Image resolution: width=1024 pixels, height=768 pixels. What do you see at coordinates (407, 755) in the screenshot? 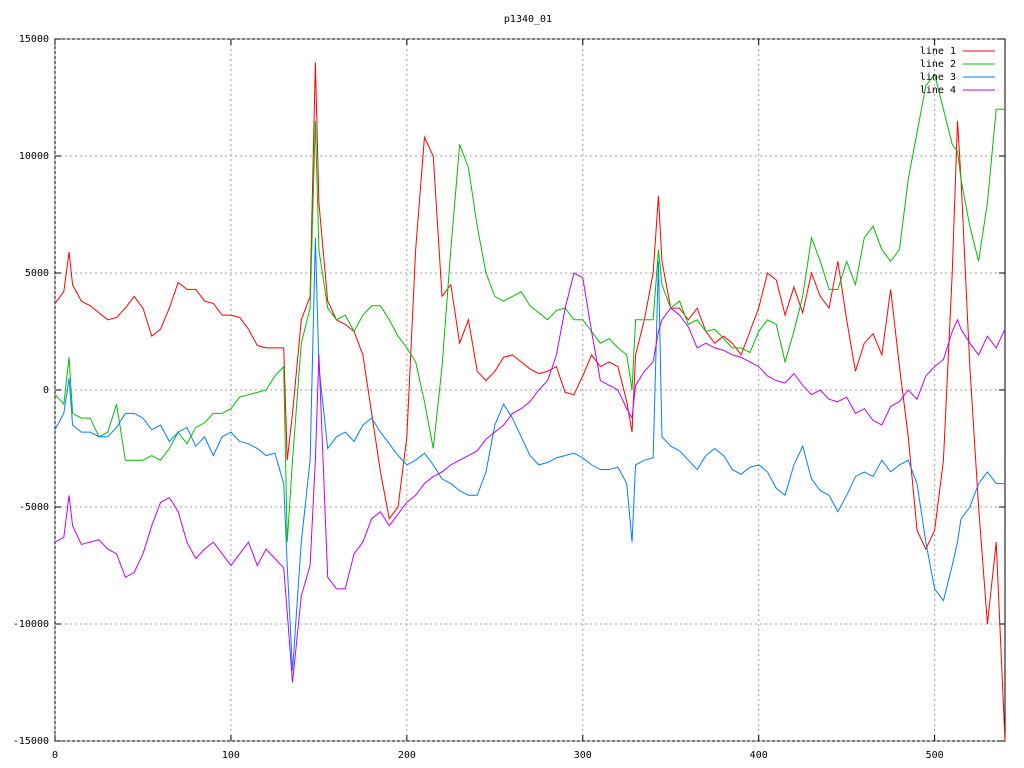
I see `x-tick-label: 200` at bounding box center [407, 755].